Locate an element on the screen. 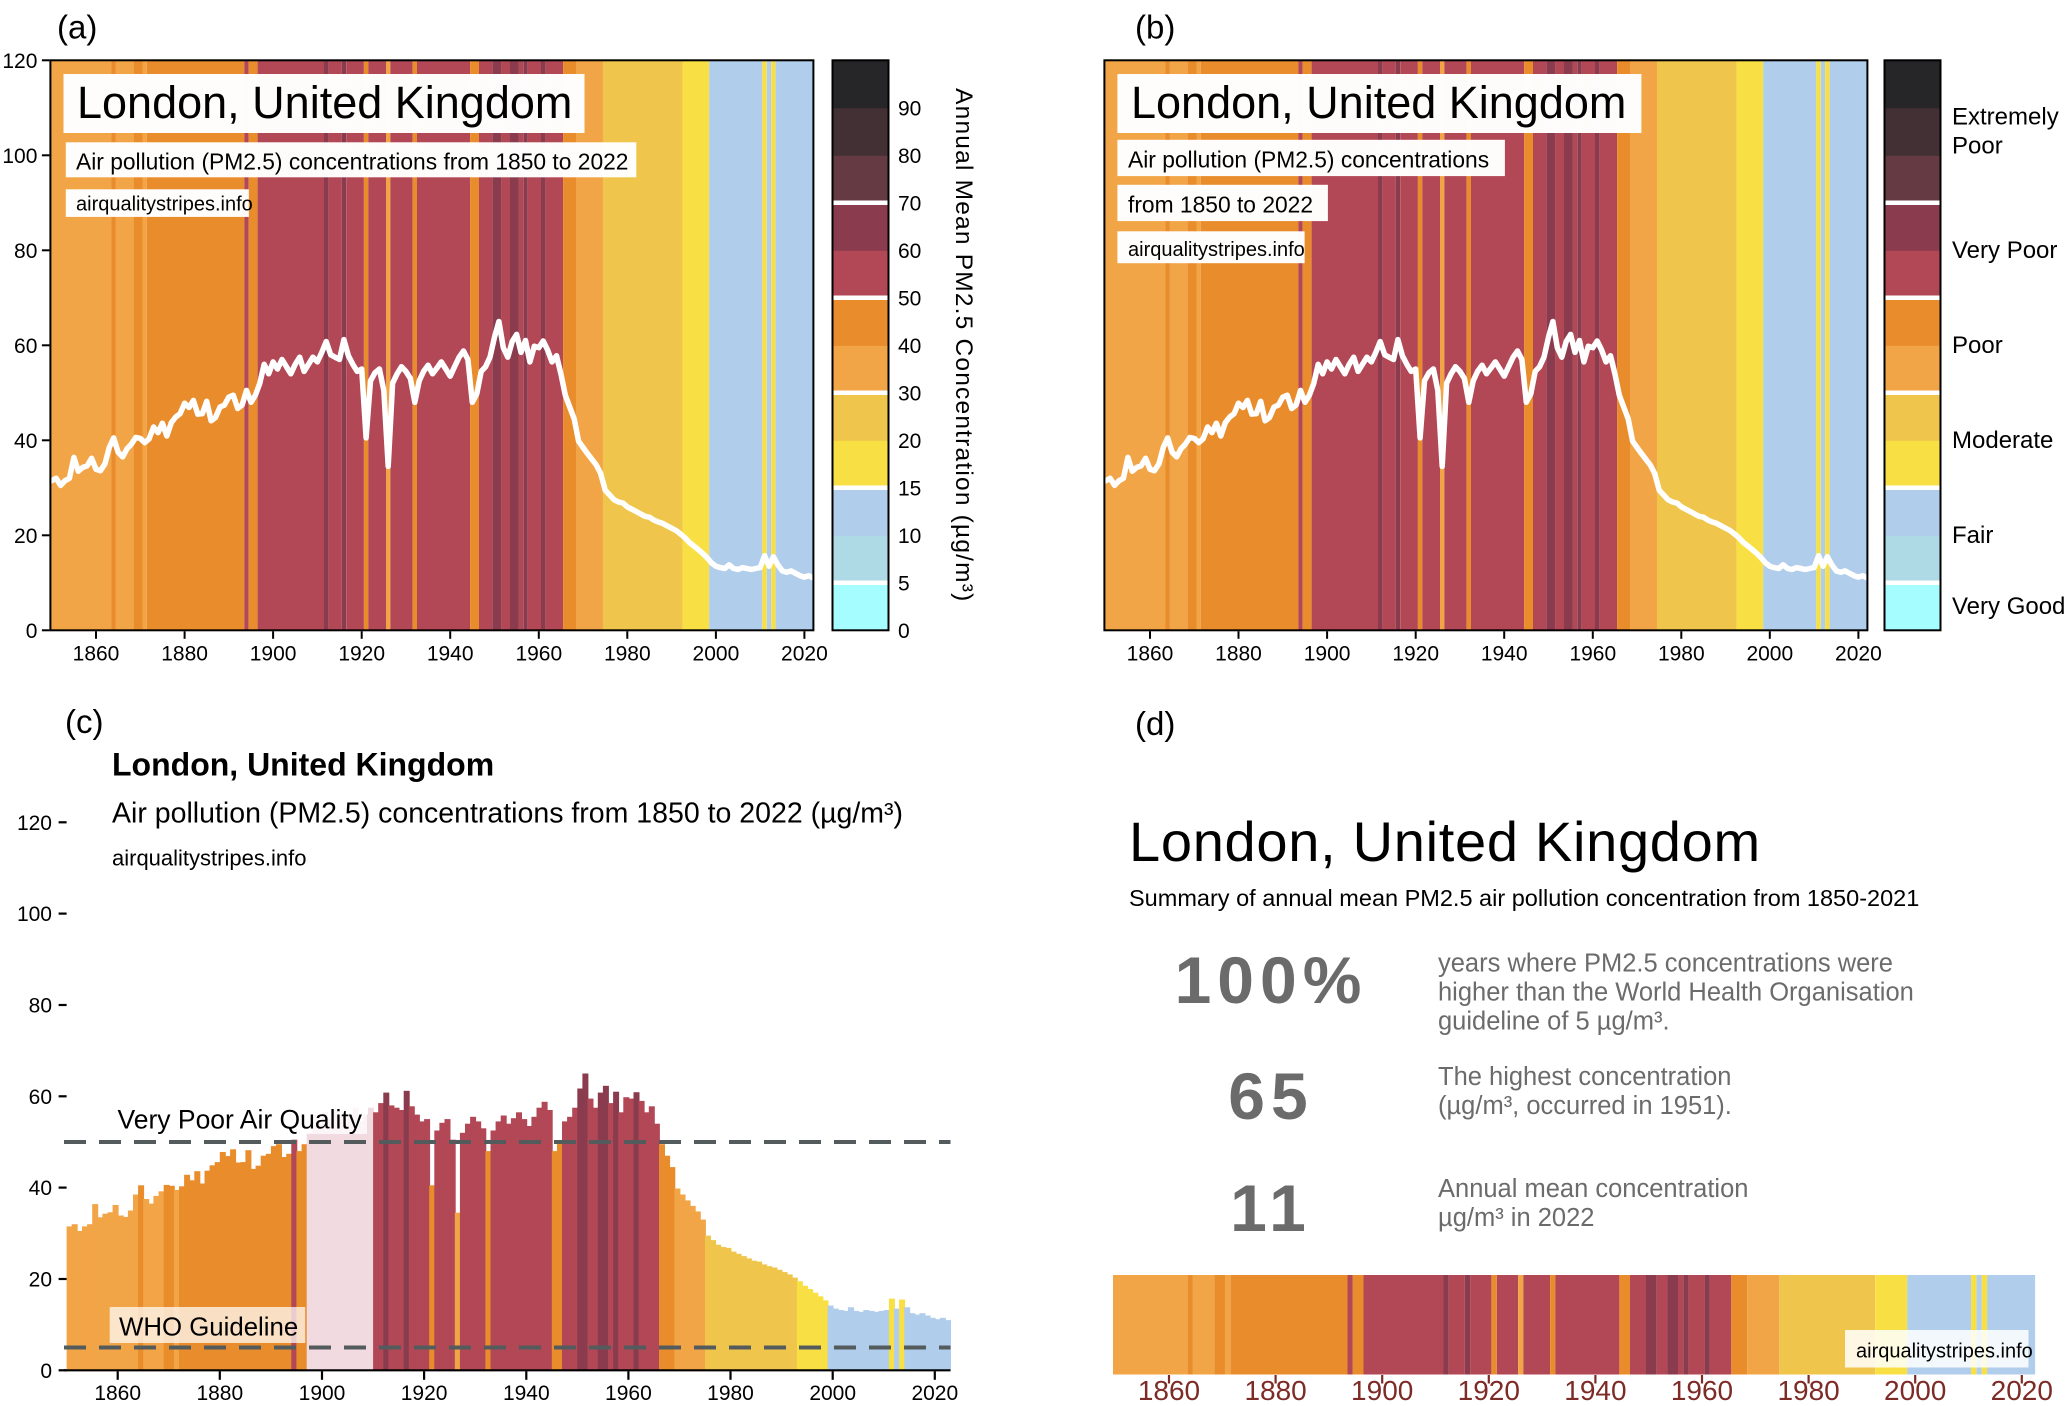 This screenshot has width=2067, height=1406. svg-text: Moderate is located at coordinates (2002, 440).